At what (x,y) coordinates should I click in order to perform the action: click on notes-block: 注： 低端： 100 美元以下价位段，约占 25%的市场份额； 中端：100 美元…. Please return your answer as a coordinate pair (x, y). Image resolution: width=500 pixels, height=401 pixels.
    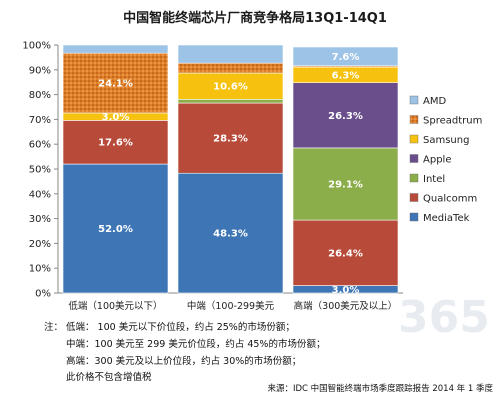
    Looking at the image, I should click on (184, 352).